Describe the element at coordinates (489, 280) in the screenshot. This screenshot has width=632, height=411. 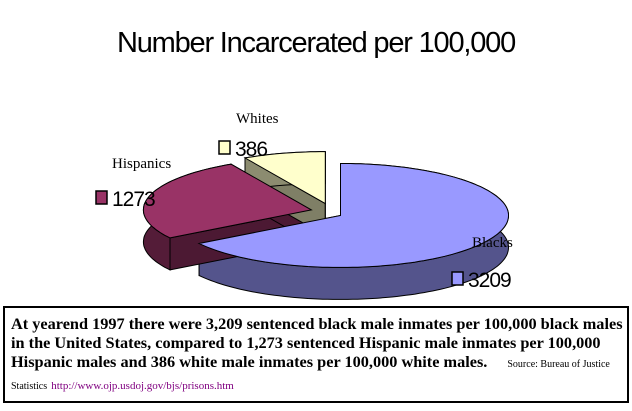
I see `value-label: 3209` at that location.